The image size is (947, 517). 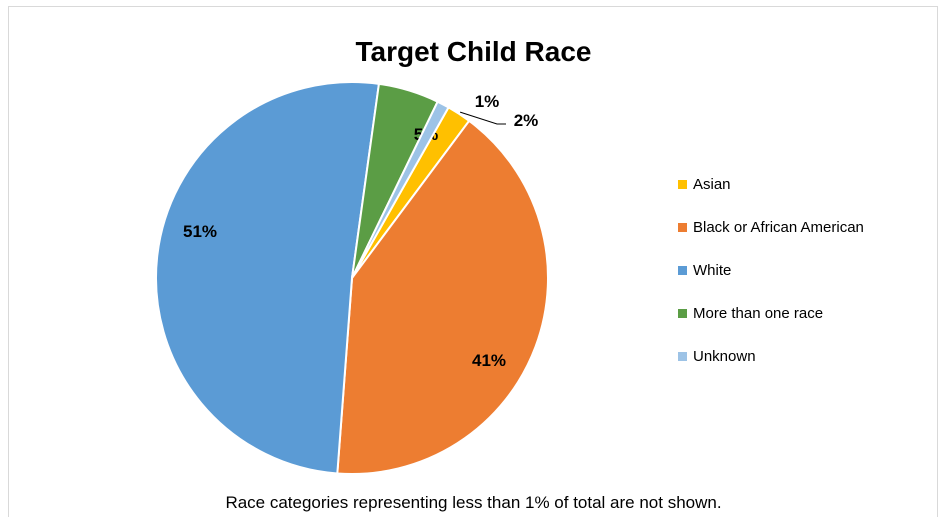 What do you see at coordinates (482, 118) in the screenshot?
I see `leader-line-asian` at bounding box center [482, 118].